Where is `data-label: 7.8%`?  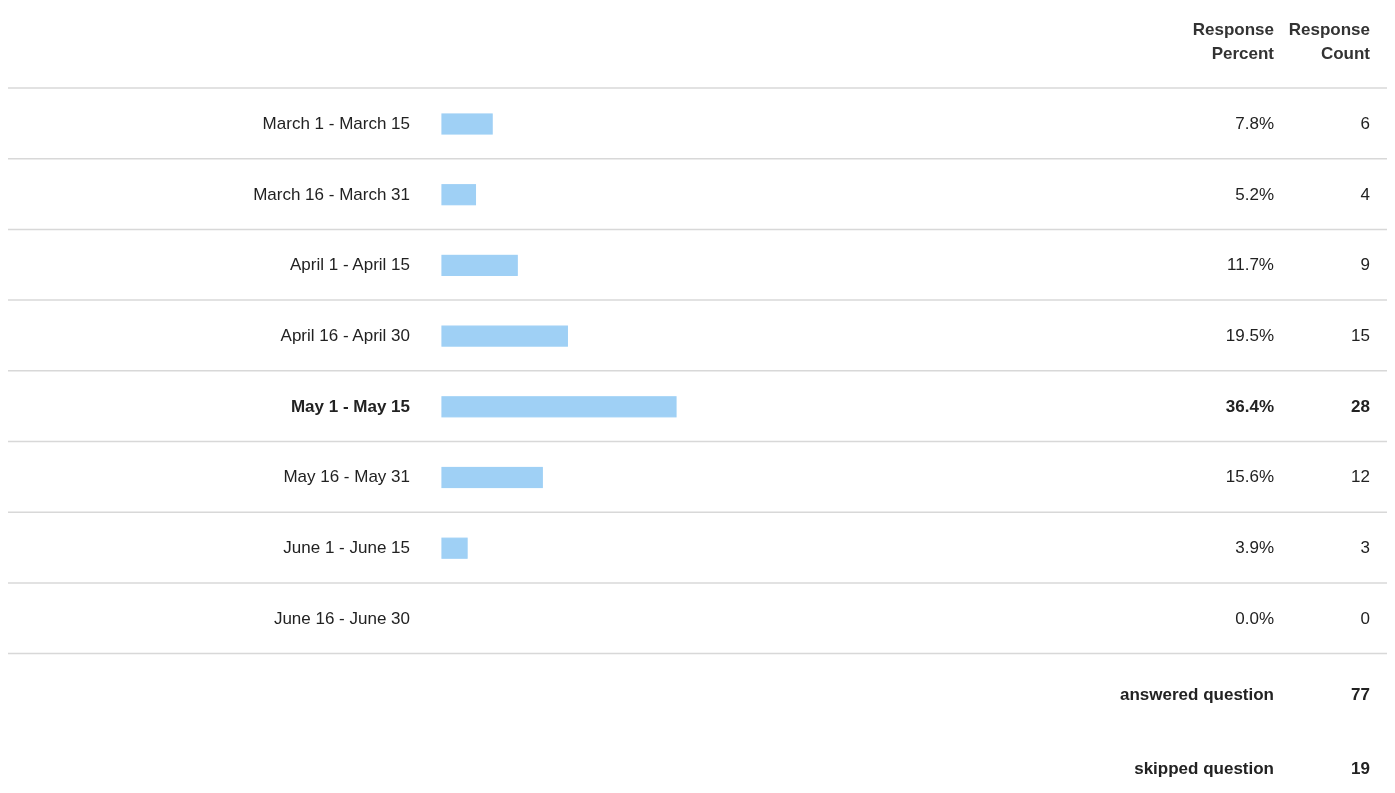 data-label: 7.8% is located at coordinates (1254, 123).